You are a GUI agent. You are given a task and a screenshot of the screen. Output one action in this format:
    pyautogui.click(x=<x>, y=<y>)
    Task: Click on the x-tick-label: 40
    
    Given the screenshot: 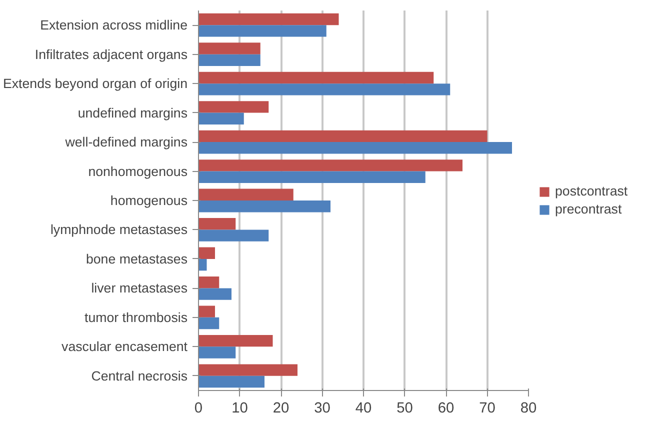 What is the action you would take?
    pyautogui.click(x=363, y=408)
    